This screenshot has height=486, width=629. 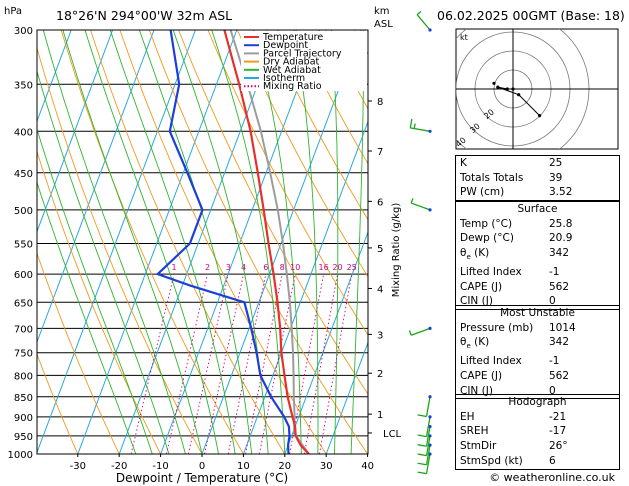 What do you see at coordinates (23, 437) in the screenshot?
I see `pressure-tick-label: 950` at bounding box center [23, 437].